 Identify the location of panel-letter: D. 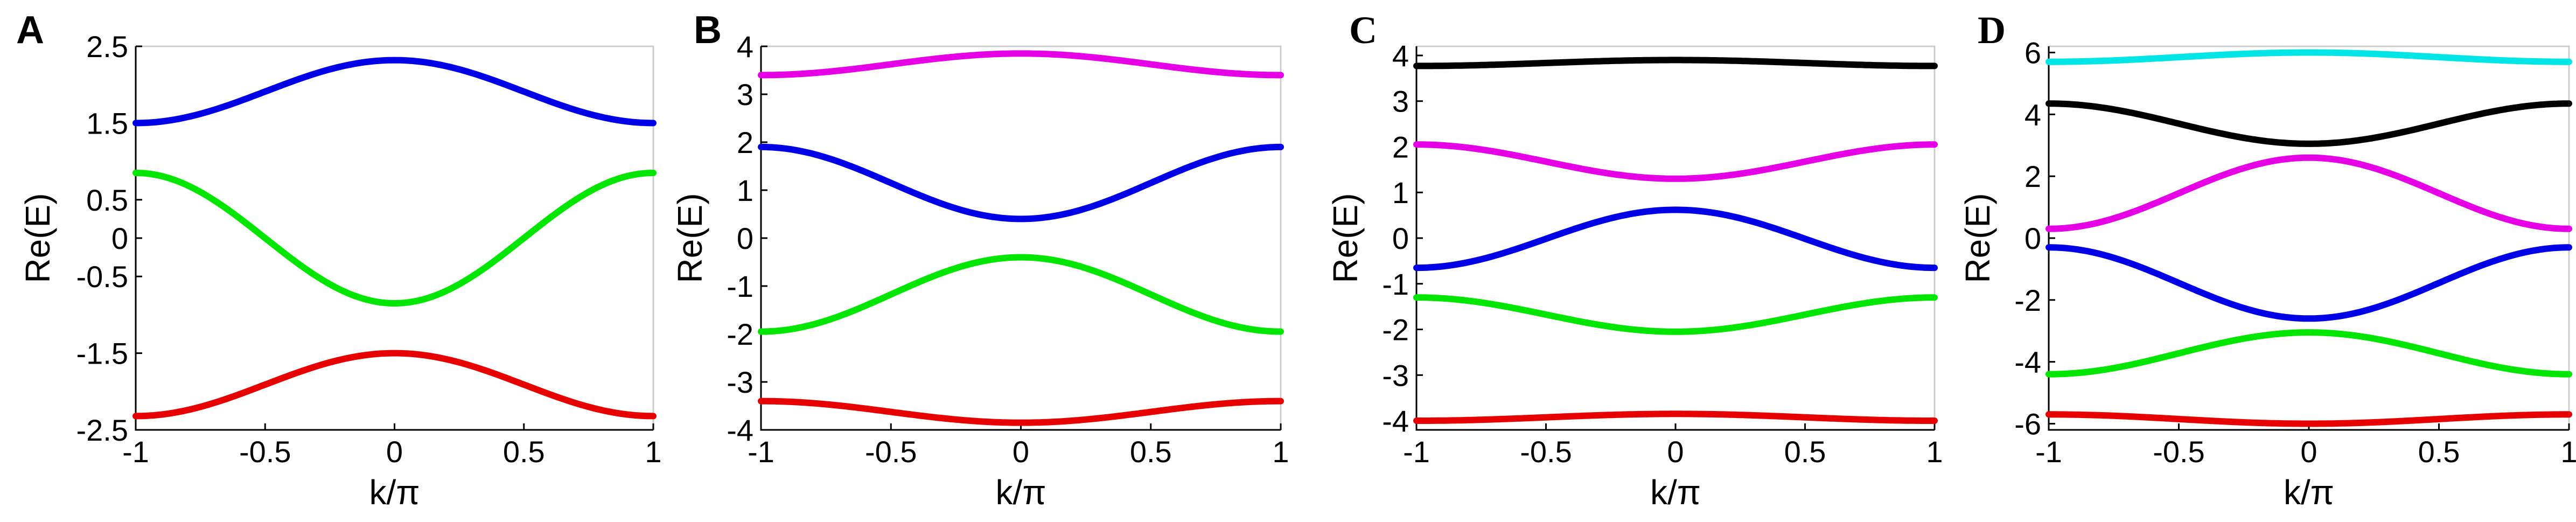
(1992, 30).